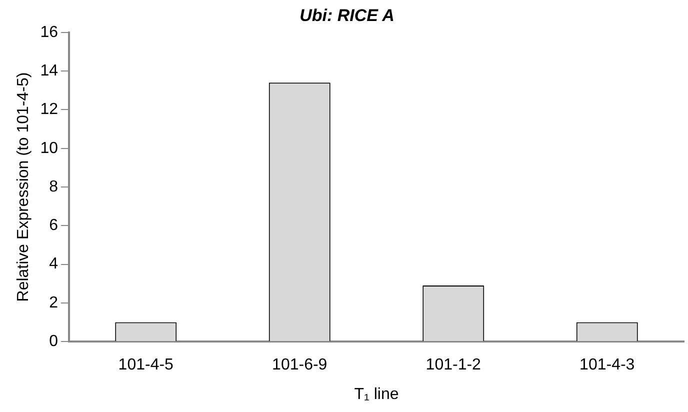 The height and width of the screenshot is (412, 688). What do you see at coordinates (146, 365) in the screenshot?
I see `x-tick-label: 101-4-5` at bounding box center [146, 365].